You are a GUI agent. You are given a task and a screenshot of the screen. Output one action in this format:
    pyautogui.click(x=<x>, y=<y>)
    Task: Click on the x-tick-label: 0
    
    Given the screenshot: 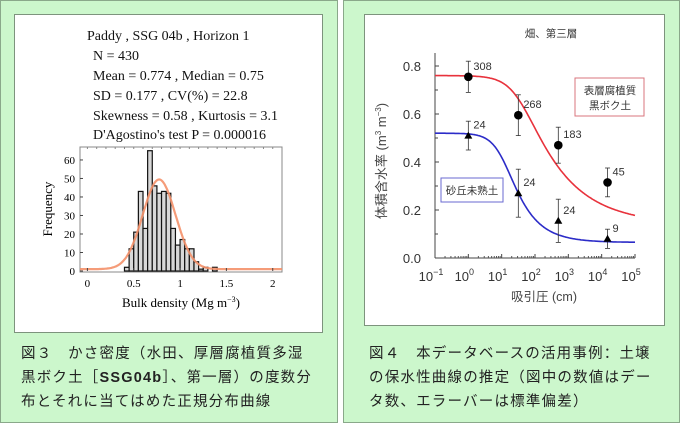 What is the action you would take?
    pyautogui.click(x=88, y=284)
    